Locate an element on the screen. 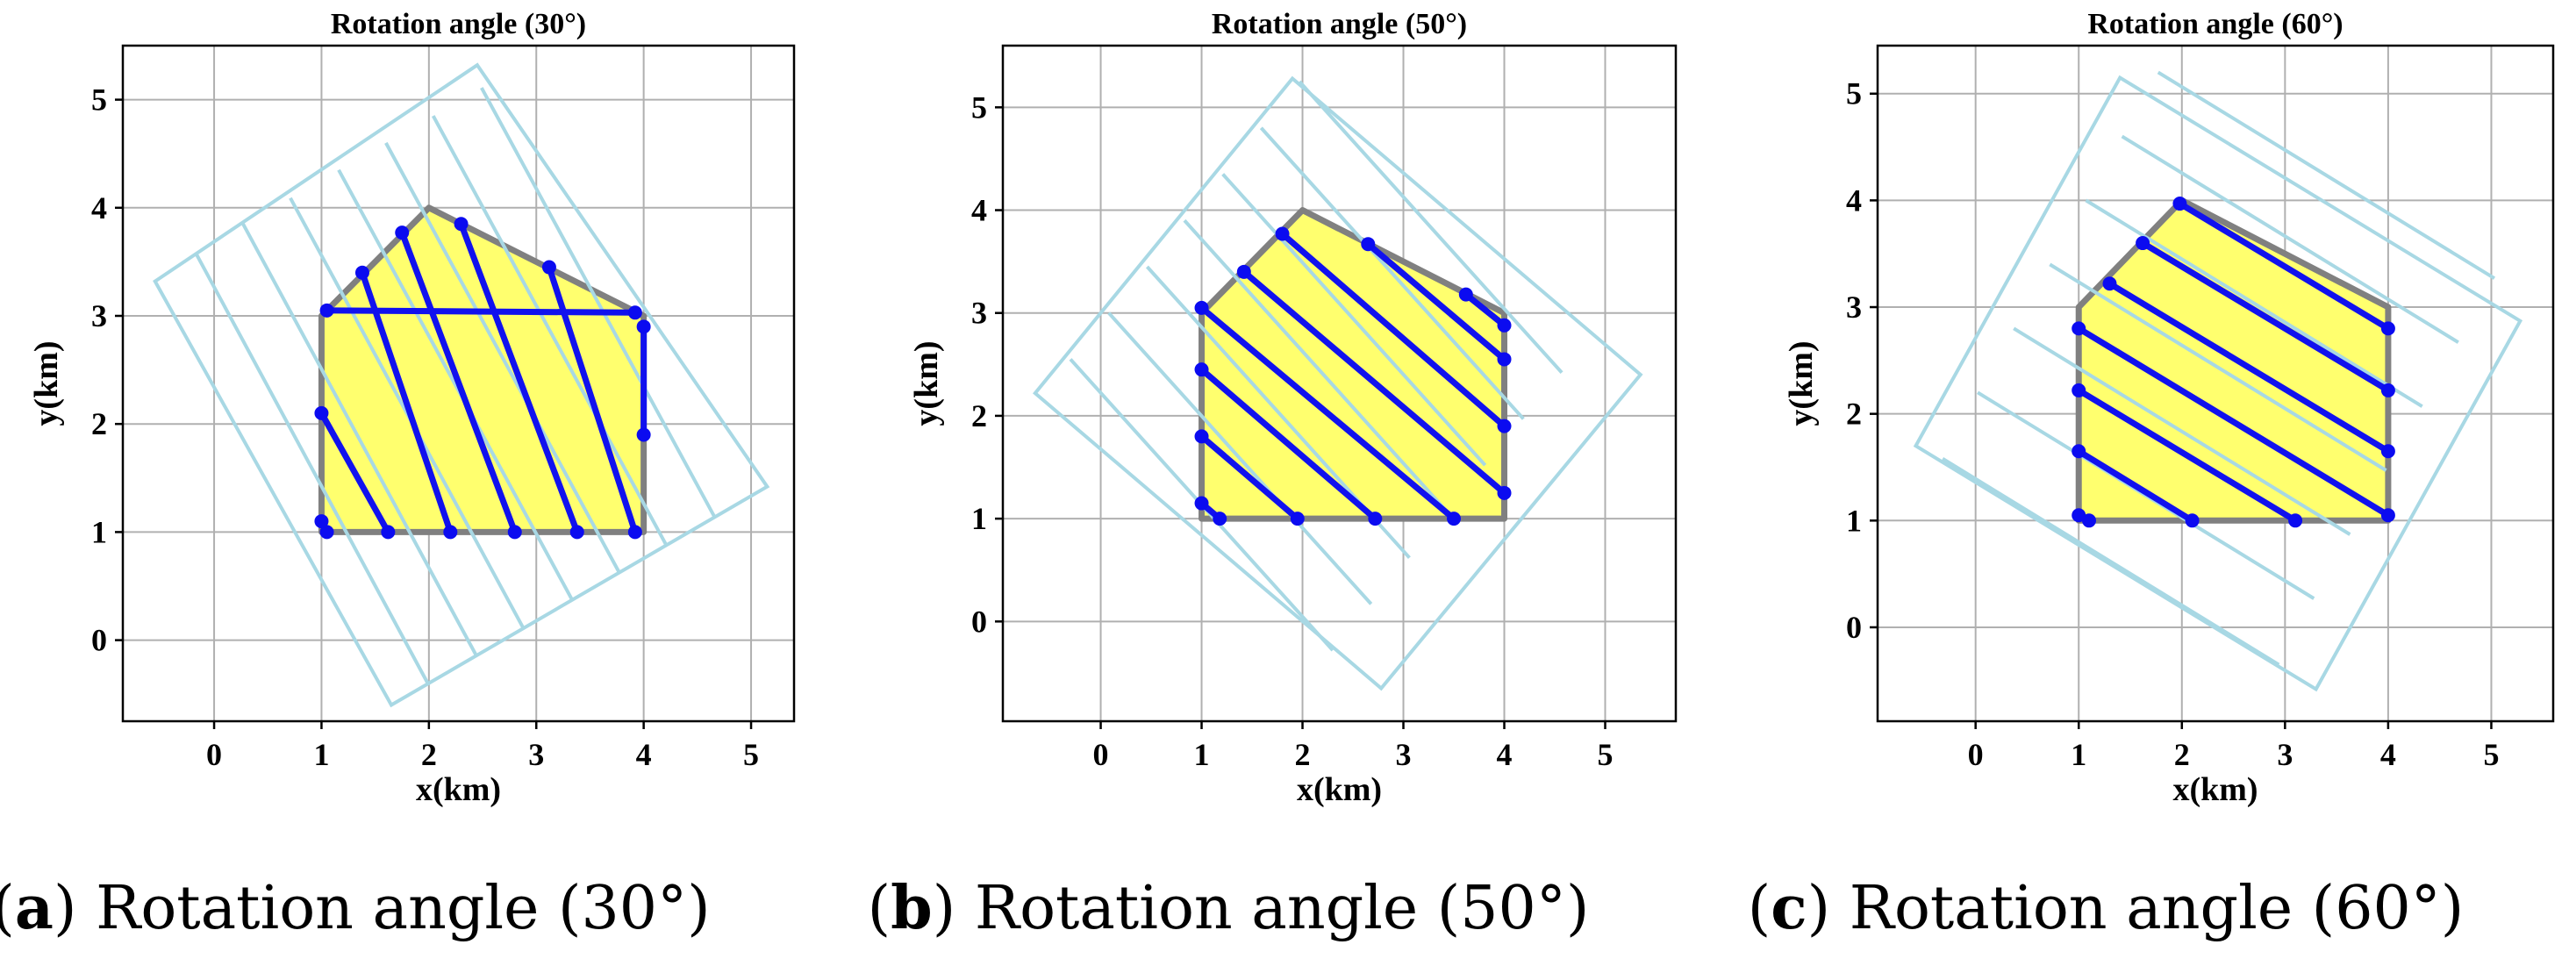 This screenshot has width=2576, height=959. x-tick-label: 2 is located at coordinates (2182, 754).